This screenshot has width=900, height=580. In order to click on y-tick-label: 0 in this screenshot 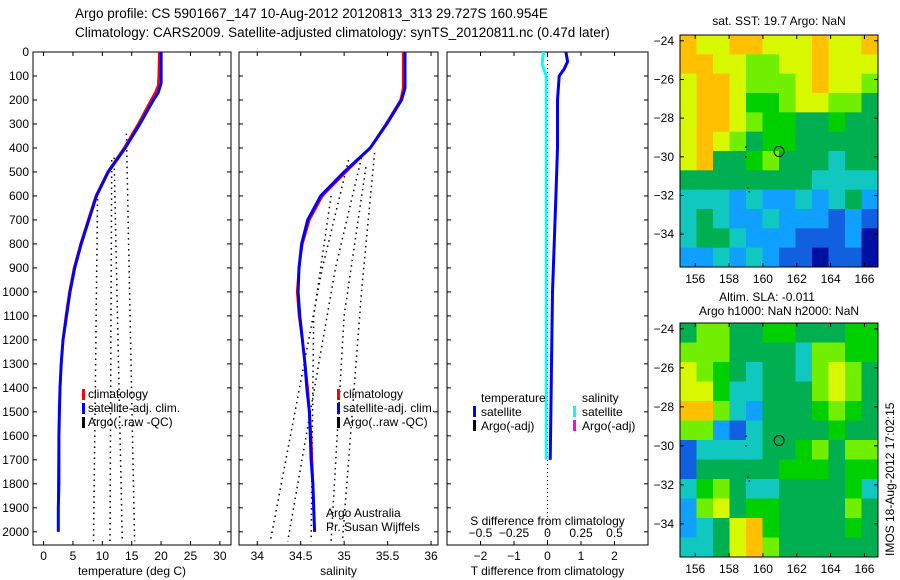, I will do `click(25, 52)`.